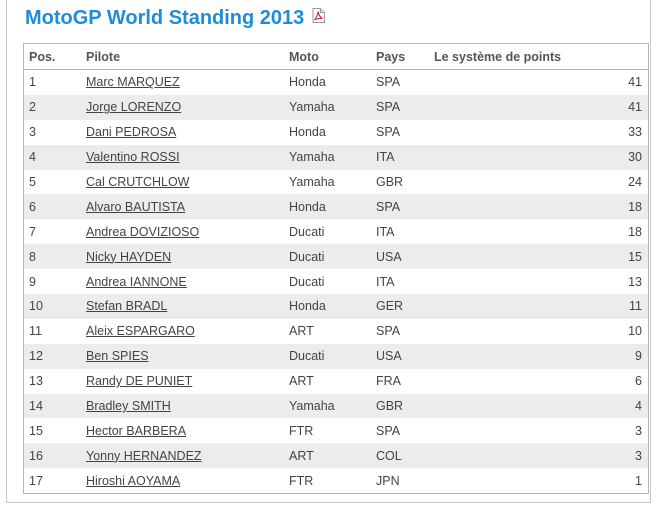  What do you see at coordinates (140, 331) in the screenshot?
I see `rider-link: Aleix ESPARGARO` at bounding box center [140, 331].